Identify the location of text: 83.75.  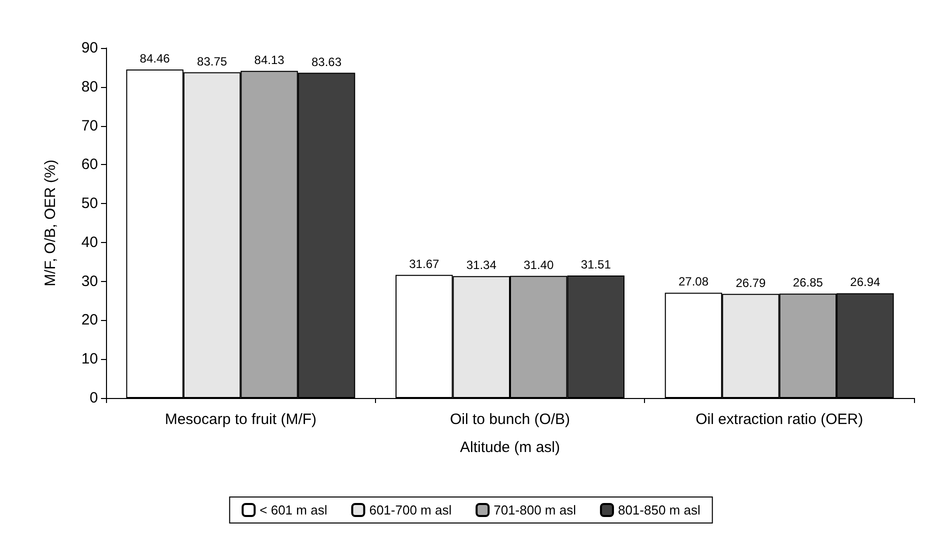
(212, 61).